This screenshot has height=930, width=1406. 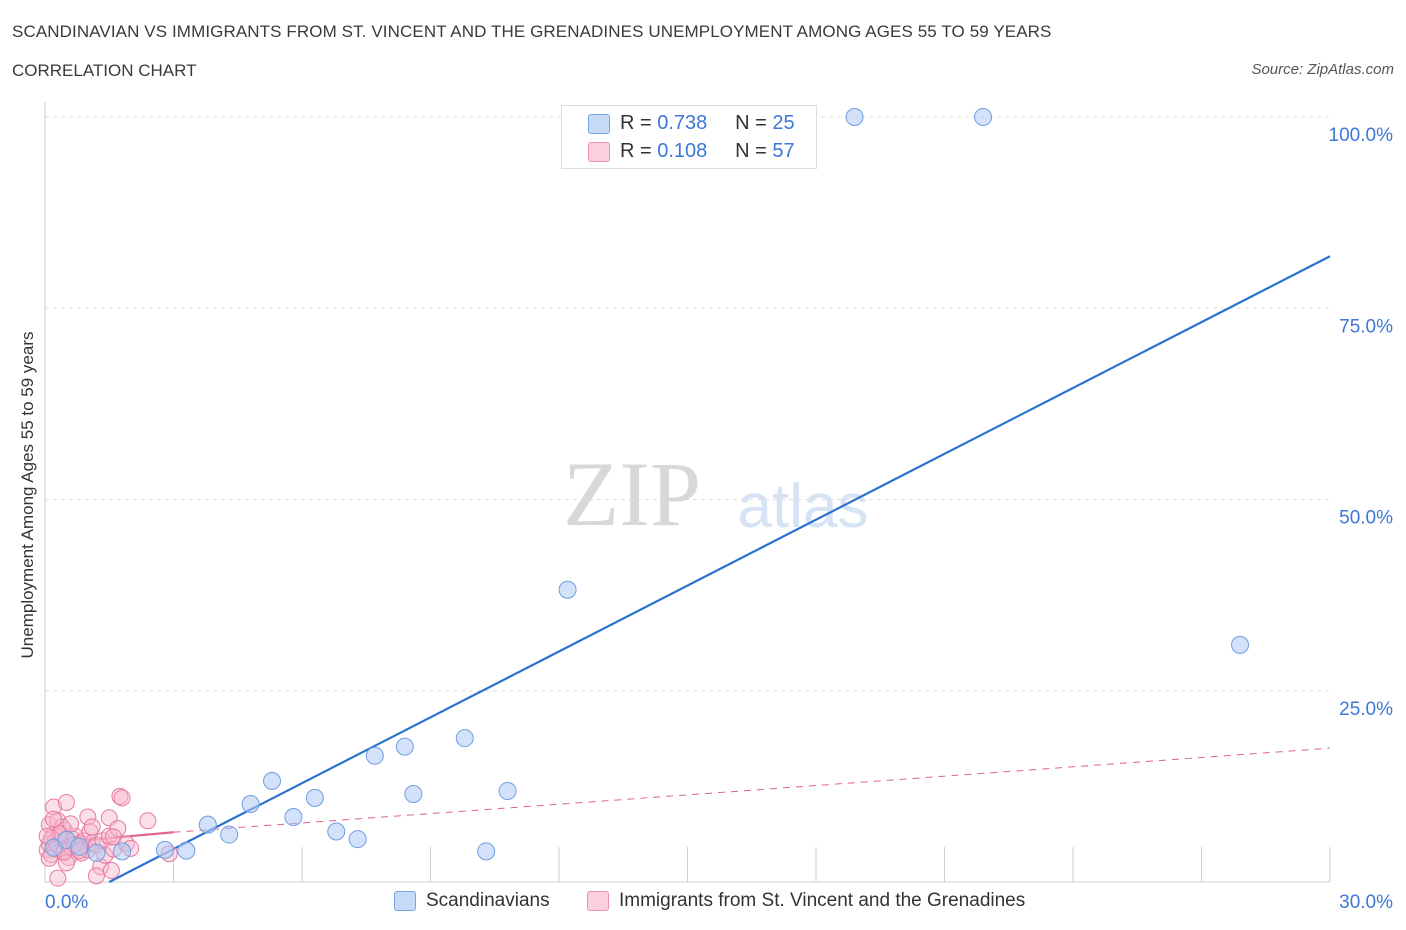 I want to click on stats-legend: R = 0.738 N = 25 R = 0.108 N = 57, so click(x=689, y=137).